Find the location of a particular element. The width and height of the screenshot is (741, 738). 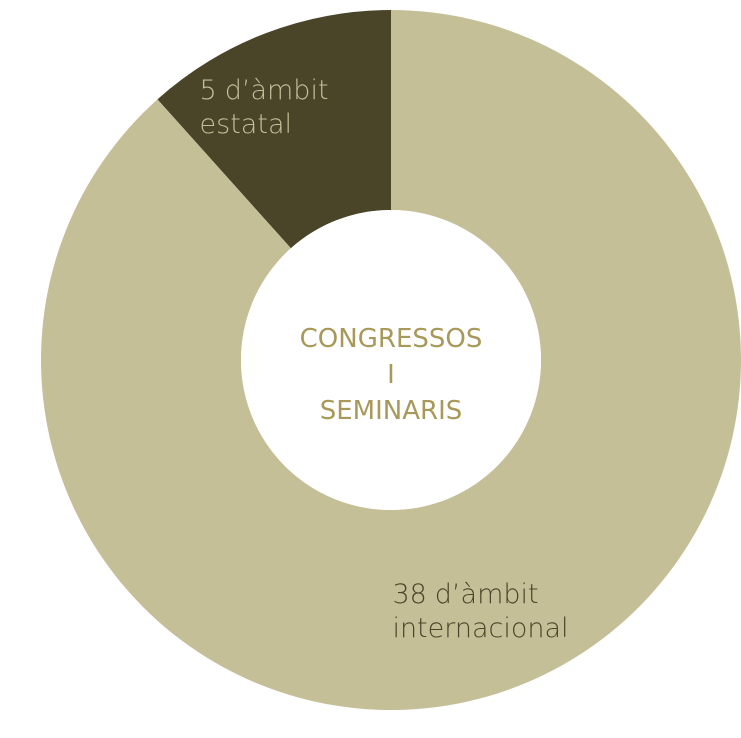

center-line: SEMINARIS is located at coordinates (391, 411).